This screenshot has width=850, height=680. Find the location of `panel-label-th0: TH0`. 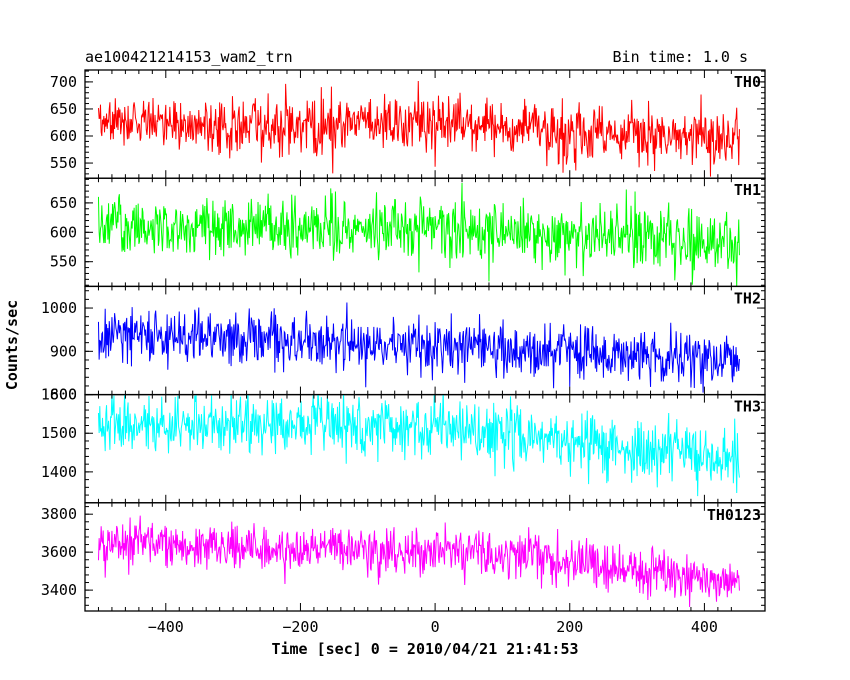

panel-label-th0: TH0 is located at coordinates (747, 82).